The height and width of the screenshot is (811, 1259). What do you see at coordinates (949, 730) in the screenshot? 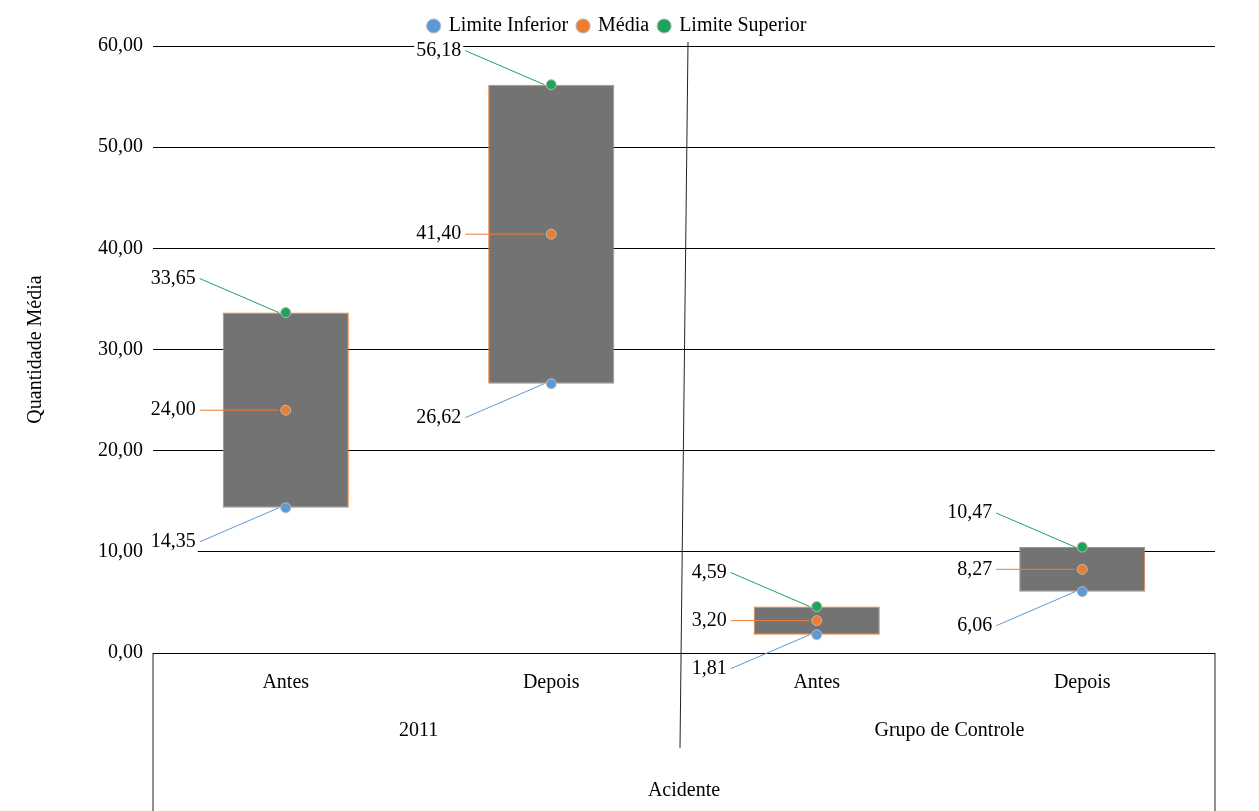
I see `text: Grupo de Controle` at bounding box center [949, 730].